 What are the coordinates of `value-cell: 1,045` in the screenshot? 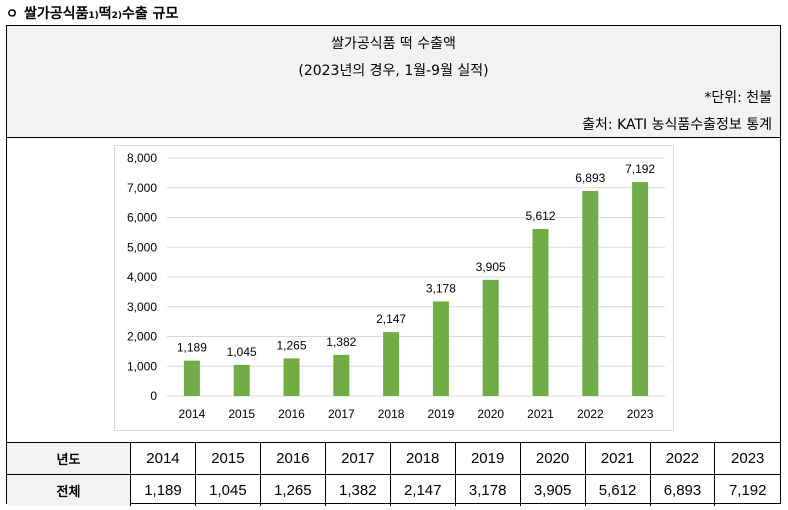 It's located at (227, 490).